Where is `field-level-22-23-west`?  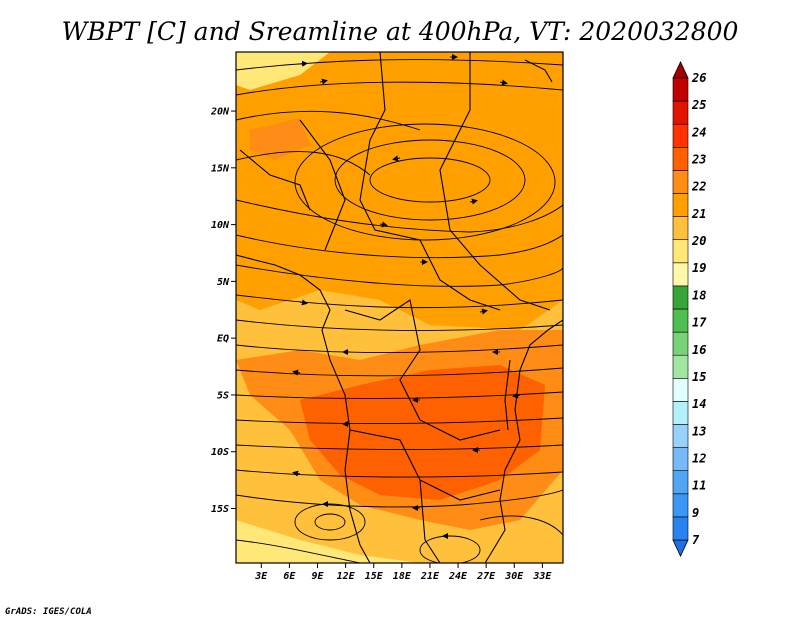 field-level-22-23-west is located at coordinates (280, 139).